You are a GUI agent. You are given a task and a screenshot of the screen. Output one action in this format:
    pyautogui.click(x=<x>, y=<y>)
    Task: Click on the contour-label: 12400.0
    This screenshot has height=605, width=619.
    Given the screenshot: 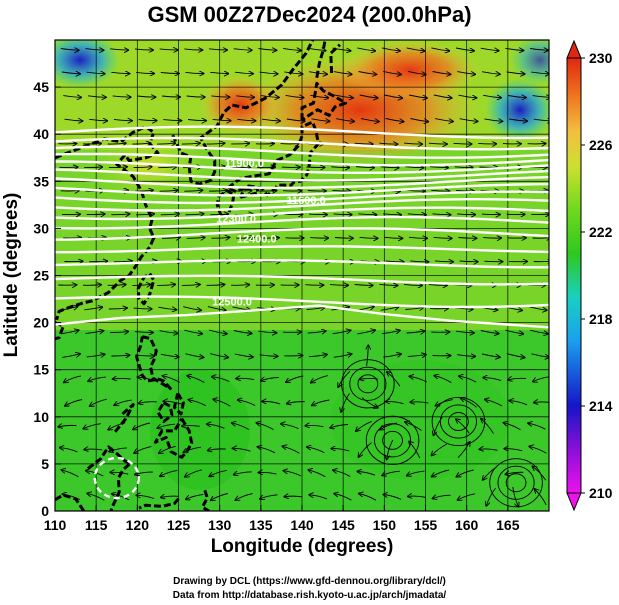 What is the action you would take?
    pyautogui.click(x=257, y=240)
    